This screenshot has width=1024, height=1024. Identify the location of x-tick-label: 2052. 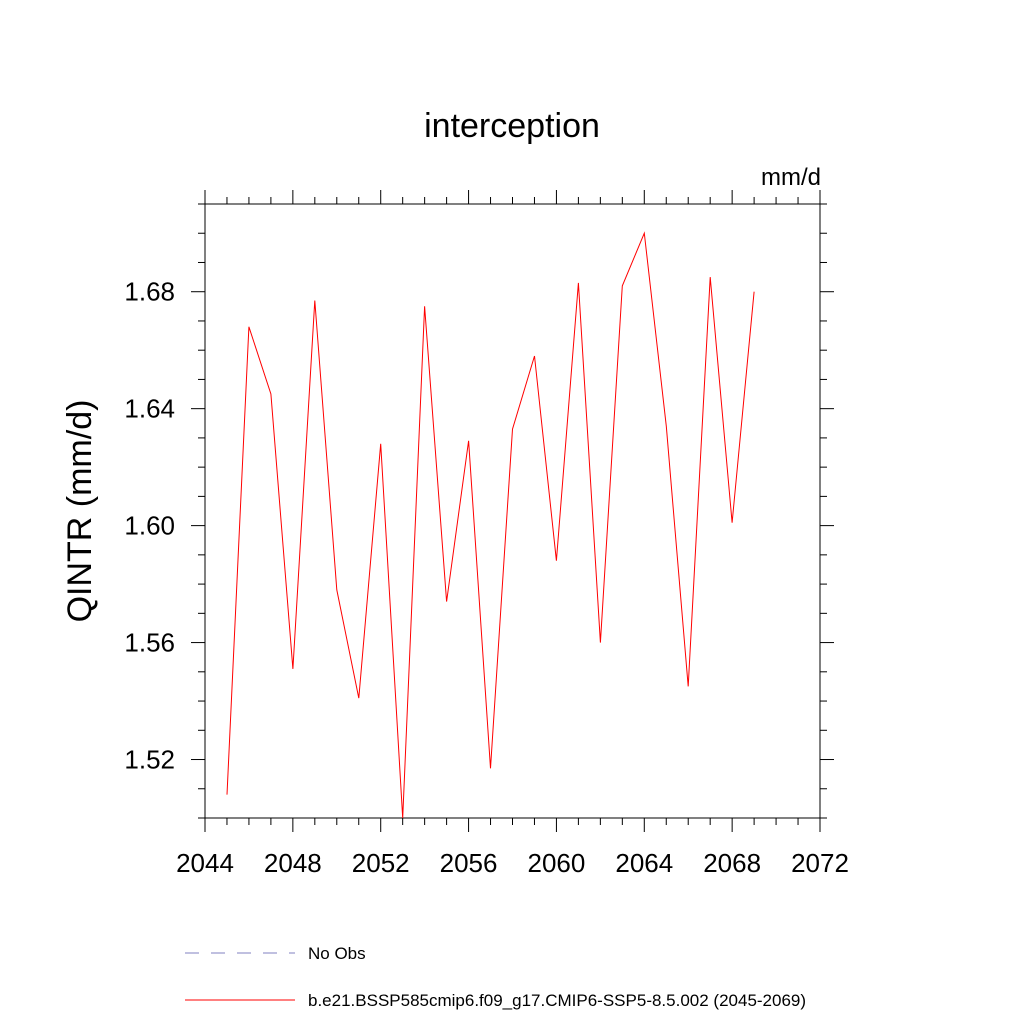
(381, 863).